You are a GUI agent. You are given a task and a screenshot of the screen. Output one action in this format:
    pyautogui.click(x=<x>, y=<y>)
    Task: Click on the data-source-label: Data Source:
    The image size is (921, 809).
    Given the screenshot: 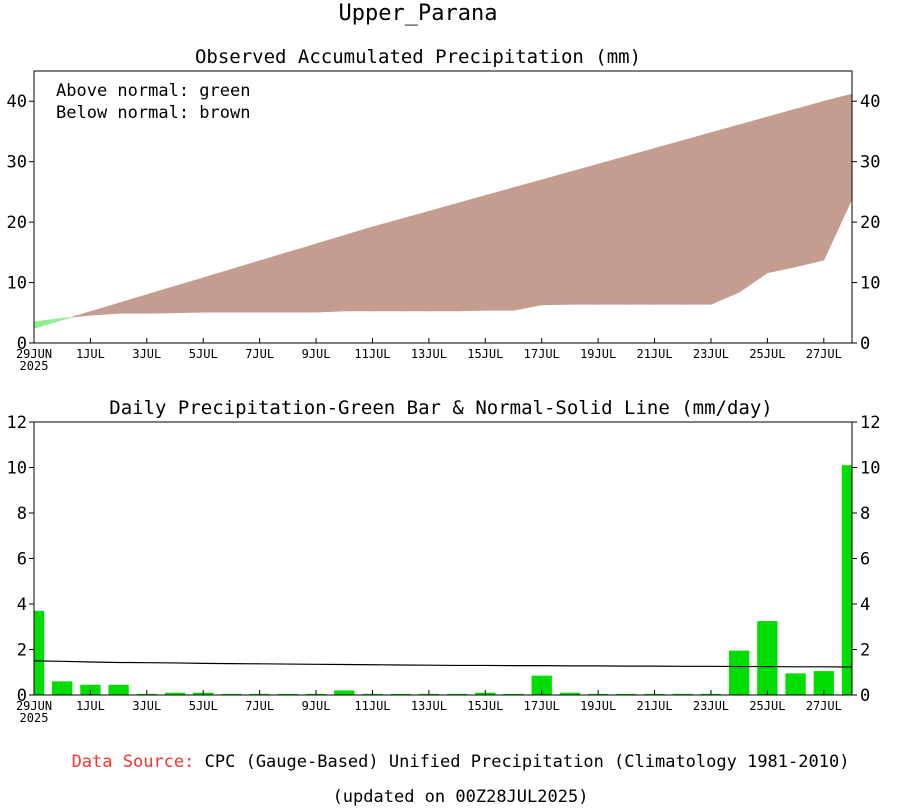 What is the action you would take?
    pyautogui.click(x=133, y=762)
    